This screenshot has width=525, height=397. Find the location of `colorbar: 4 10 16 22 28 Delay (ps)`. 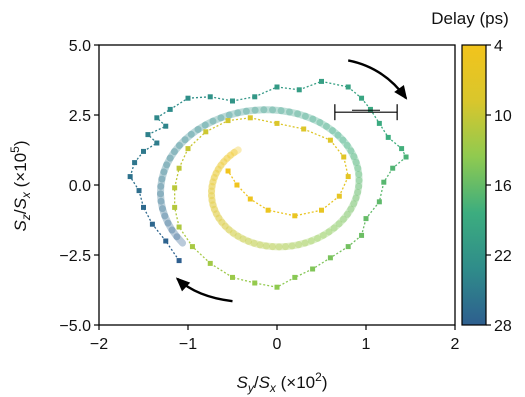

colorbar: 4 10 16 22 28 Delay (ps) is located at coordinates (471, 172).